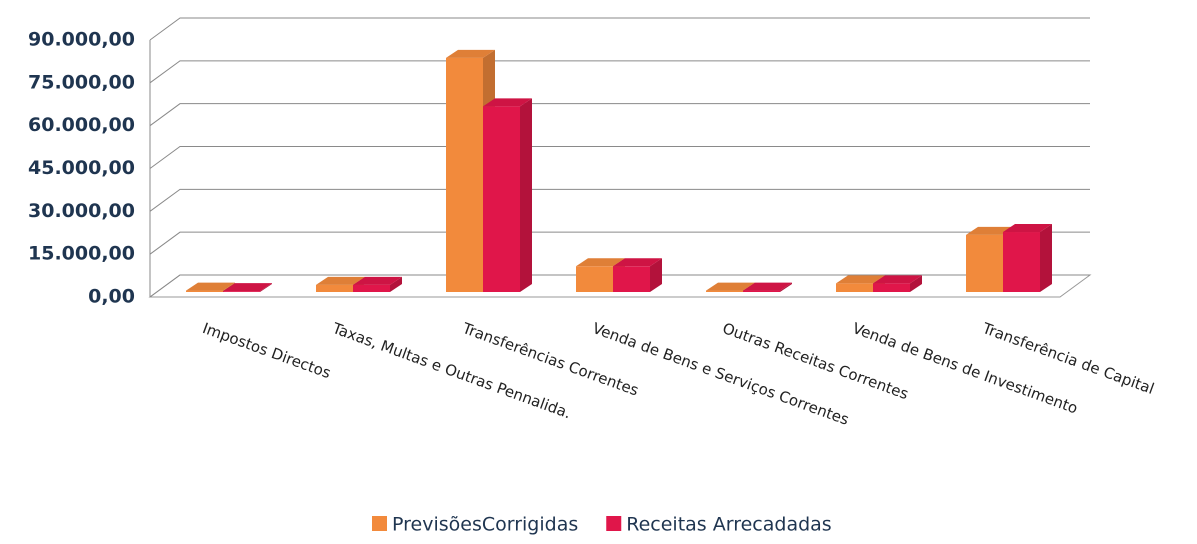 The width and height of the screenshot is (1197, 544). I want to click on y-tick-label: 90.000,00, so click(81, 40).